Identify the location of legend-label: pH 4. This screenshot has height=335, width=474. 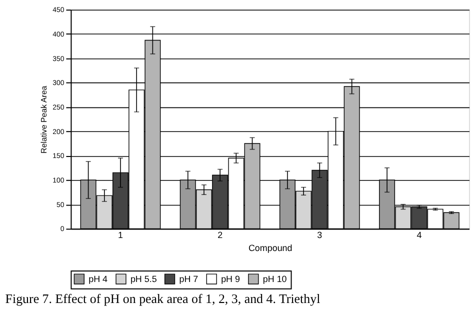
(98, 279).